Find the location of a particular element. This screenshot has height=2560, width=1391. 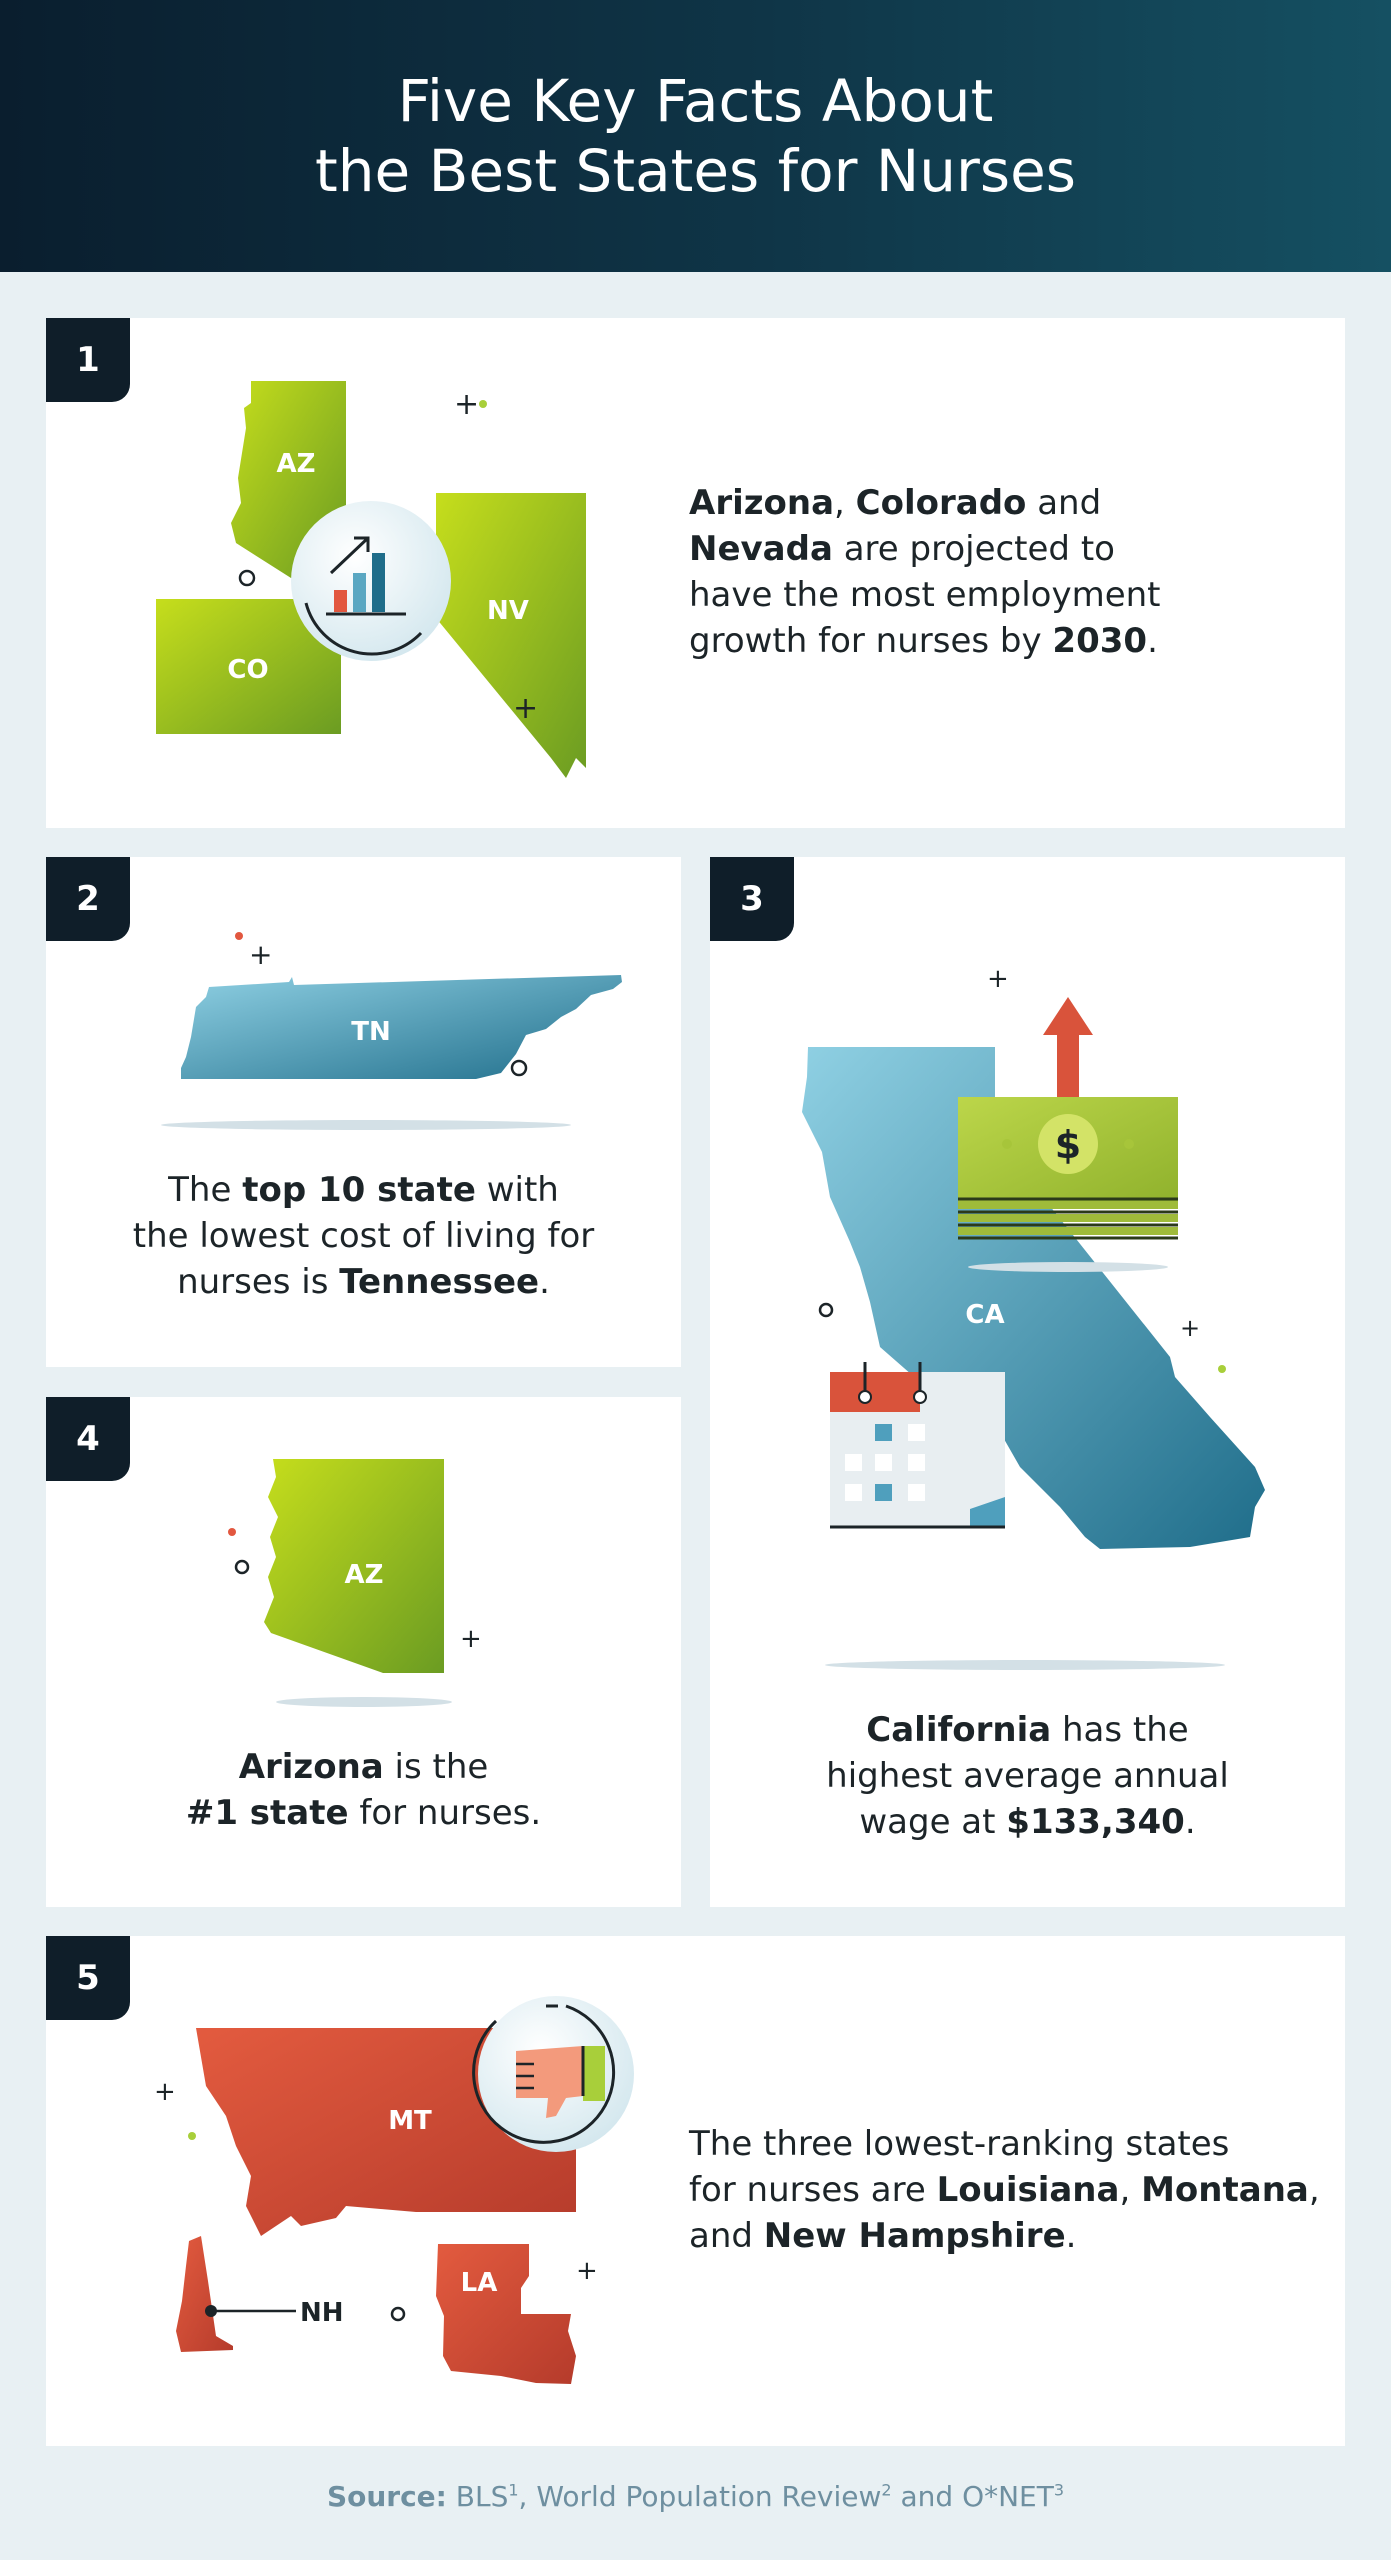

fact-number-badge: 5 is located at coordinates (88, 1978).